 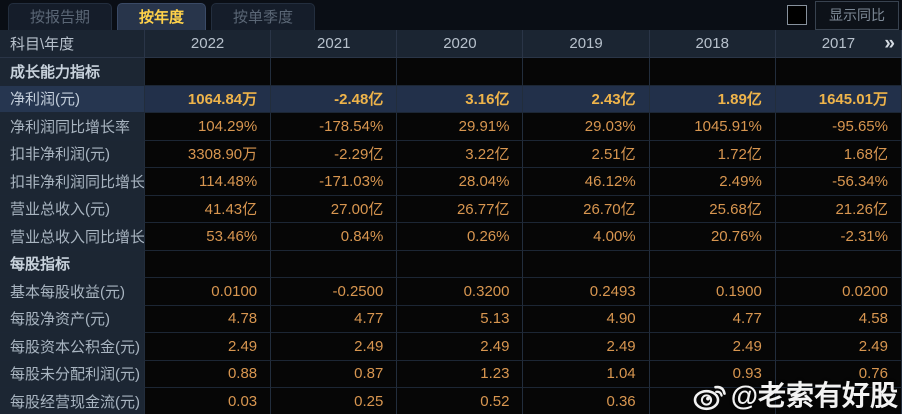 What do you see at coordinates (838, 182) in the screenshot?
I see `value-cell: -56.34%` at bounding box center [838, 182].